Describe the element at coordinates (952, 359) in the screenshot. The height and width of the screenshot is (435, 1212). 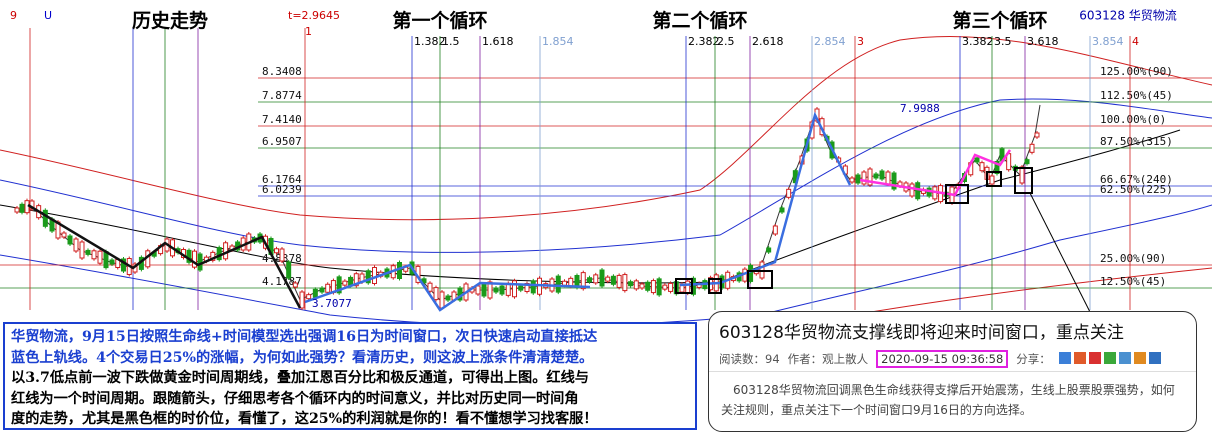
I see `article-meta: 阅读数：94 作者：观上散人 2020-09-15 09:36:58 分享：` at that location.